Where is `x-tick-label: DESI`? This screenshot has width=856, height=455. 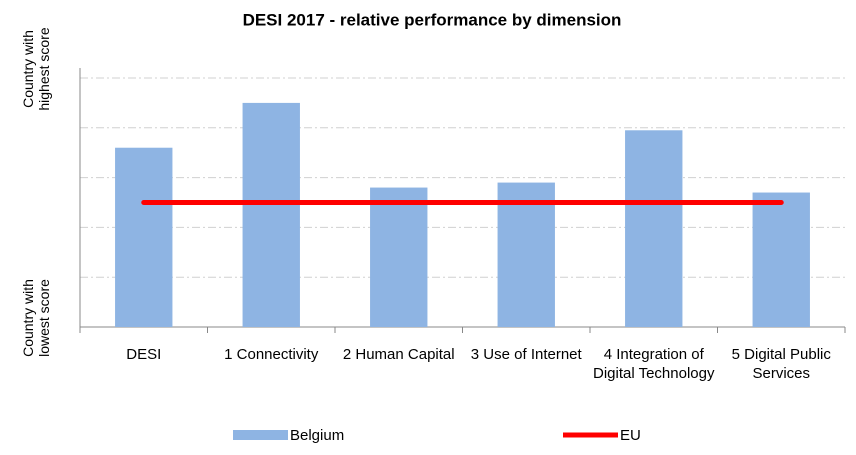 x-tick-label: DESI is located at coordinates (144, 354).